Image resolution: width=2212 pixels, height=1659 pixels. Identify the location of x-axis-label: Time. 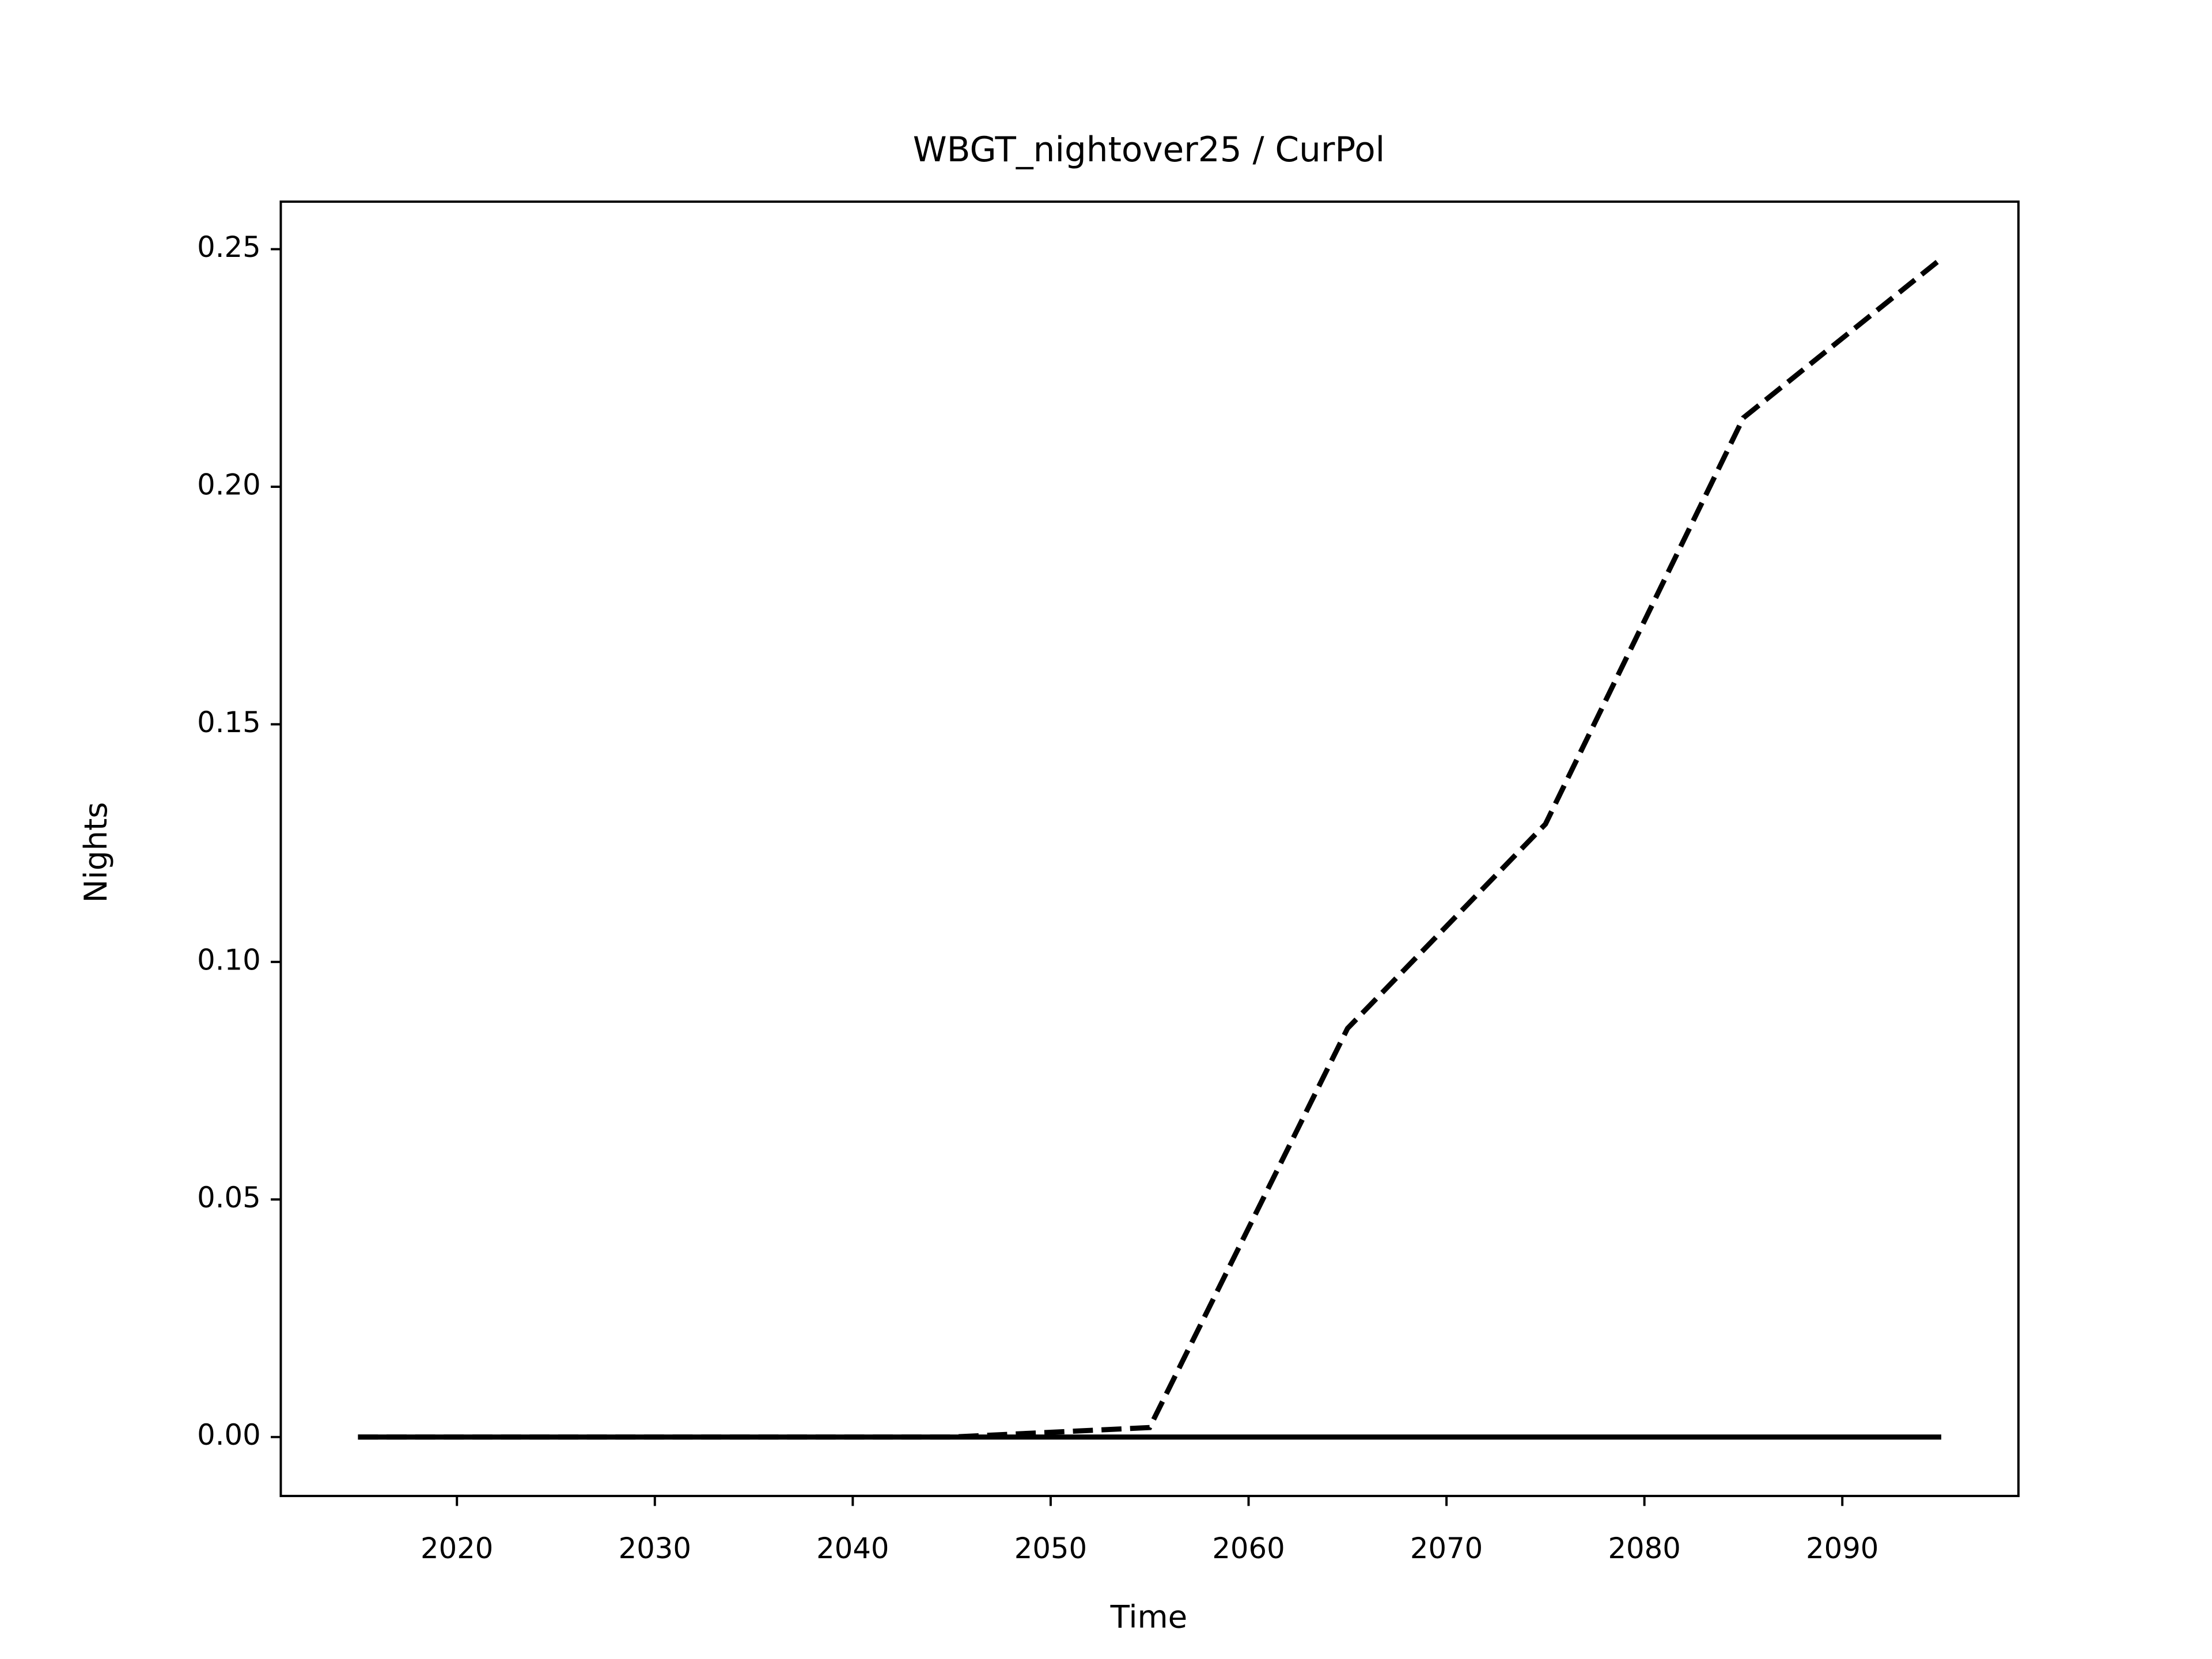
(1149, 1617).